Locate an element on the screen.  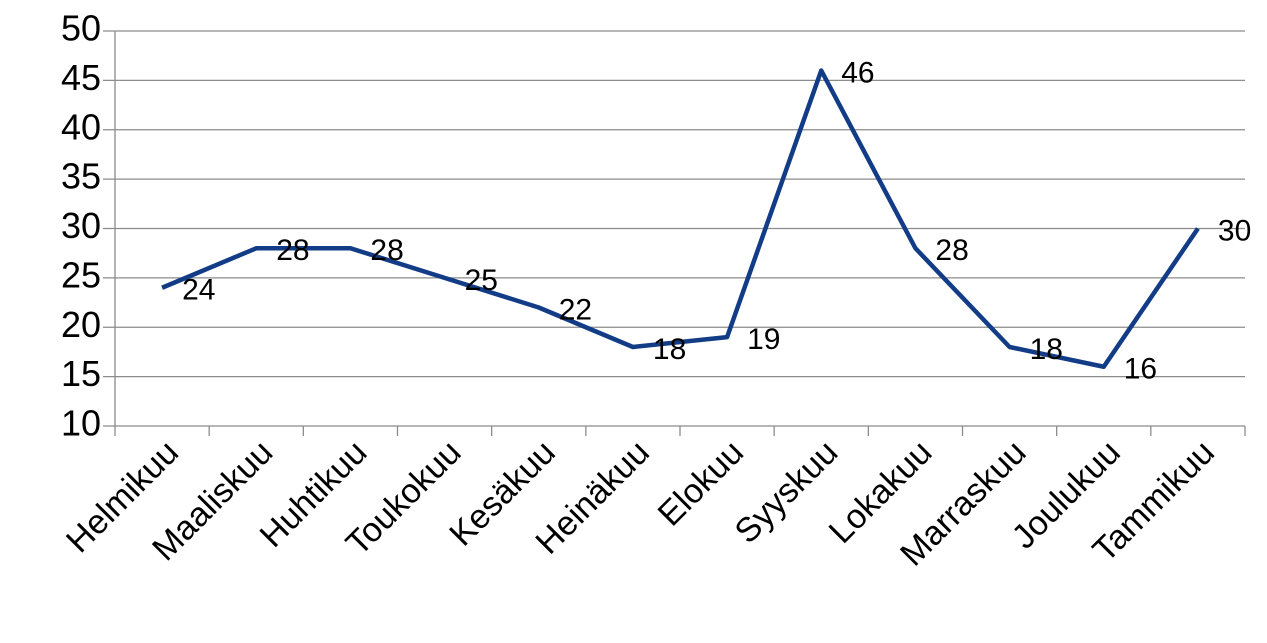
data-label: 30 is located at coordinates (1234, 230).